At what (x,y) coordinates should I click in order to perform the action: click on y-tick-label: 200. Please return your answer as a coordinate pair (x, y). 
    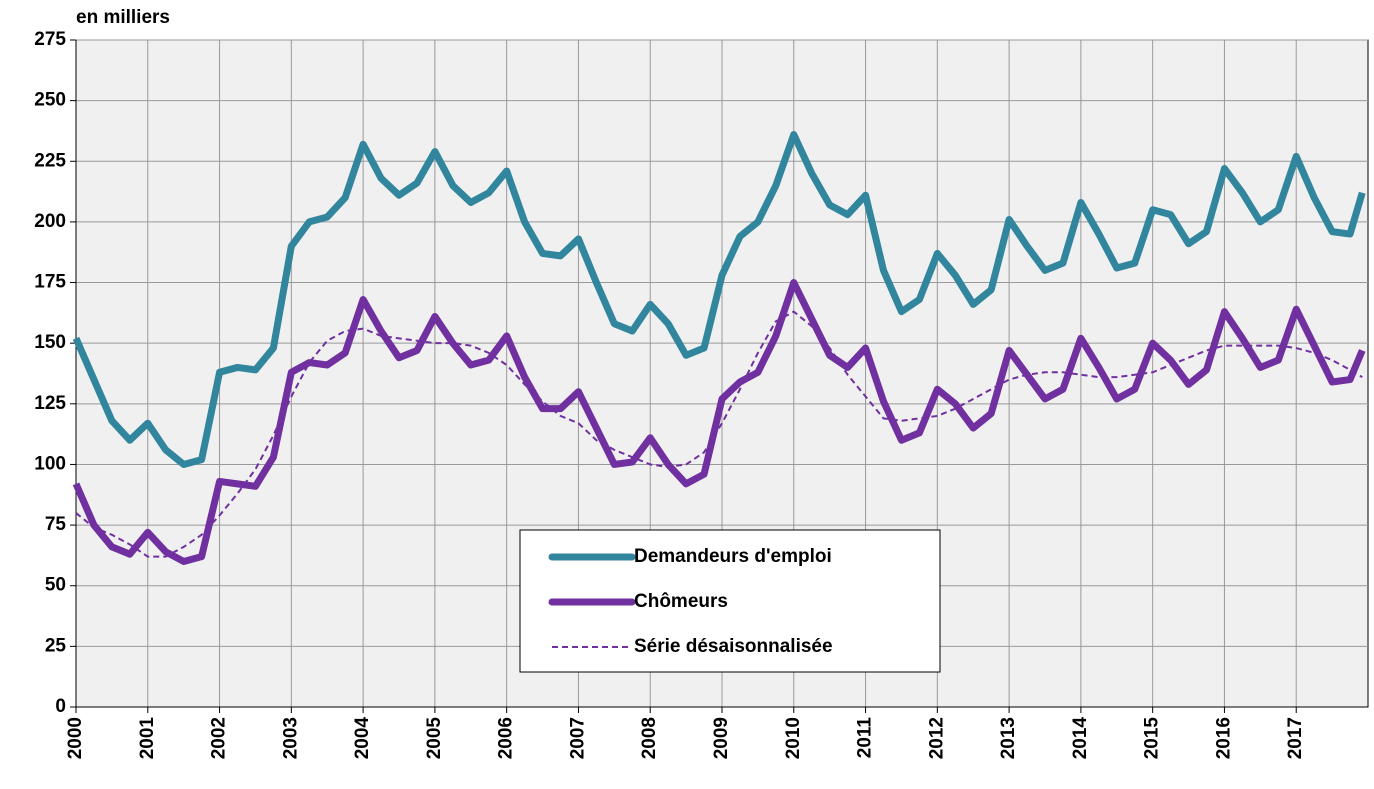
    Looking at the image, I should click on (50, 221).